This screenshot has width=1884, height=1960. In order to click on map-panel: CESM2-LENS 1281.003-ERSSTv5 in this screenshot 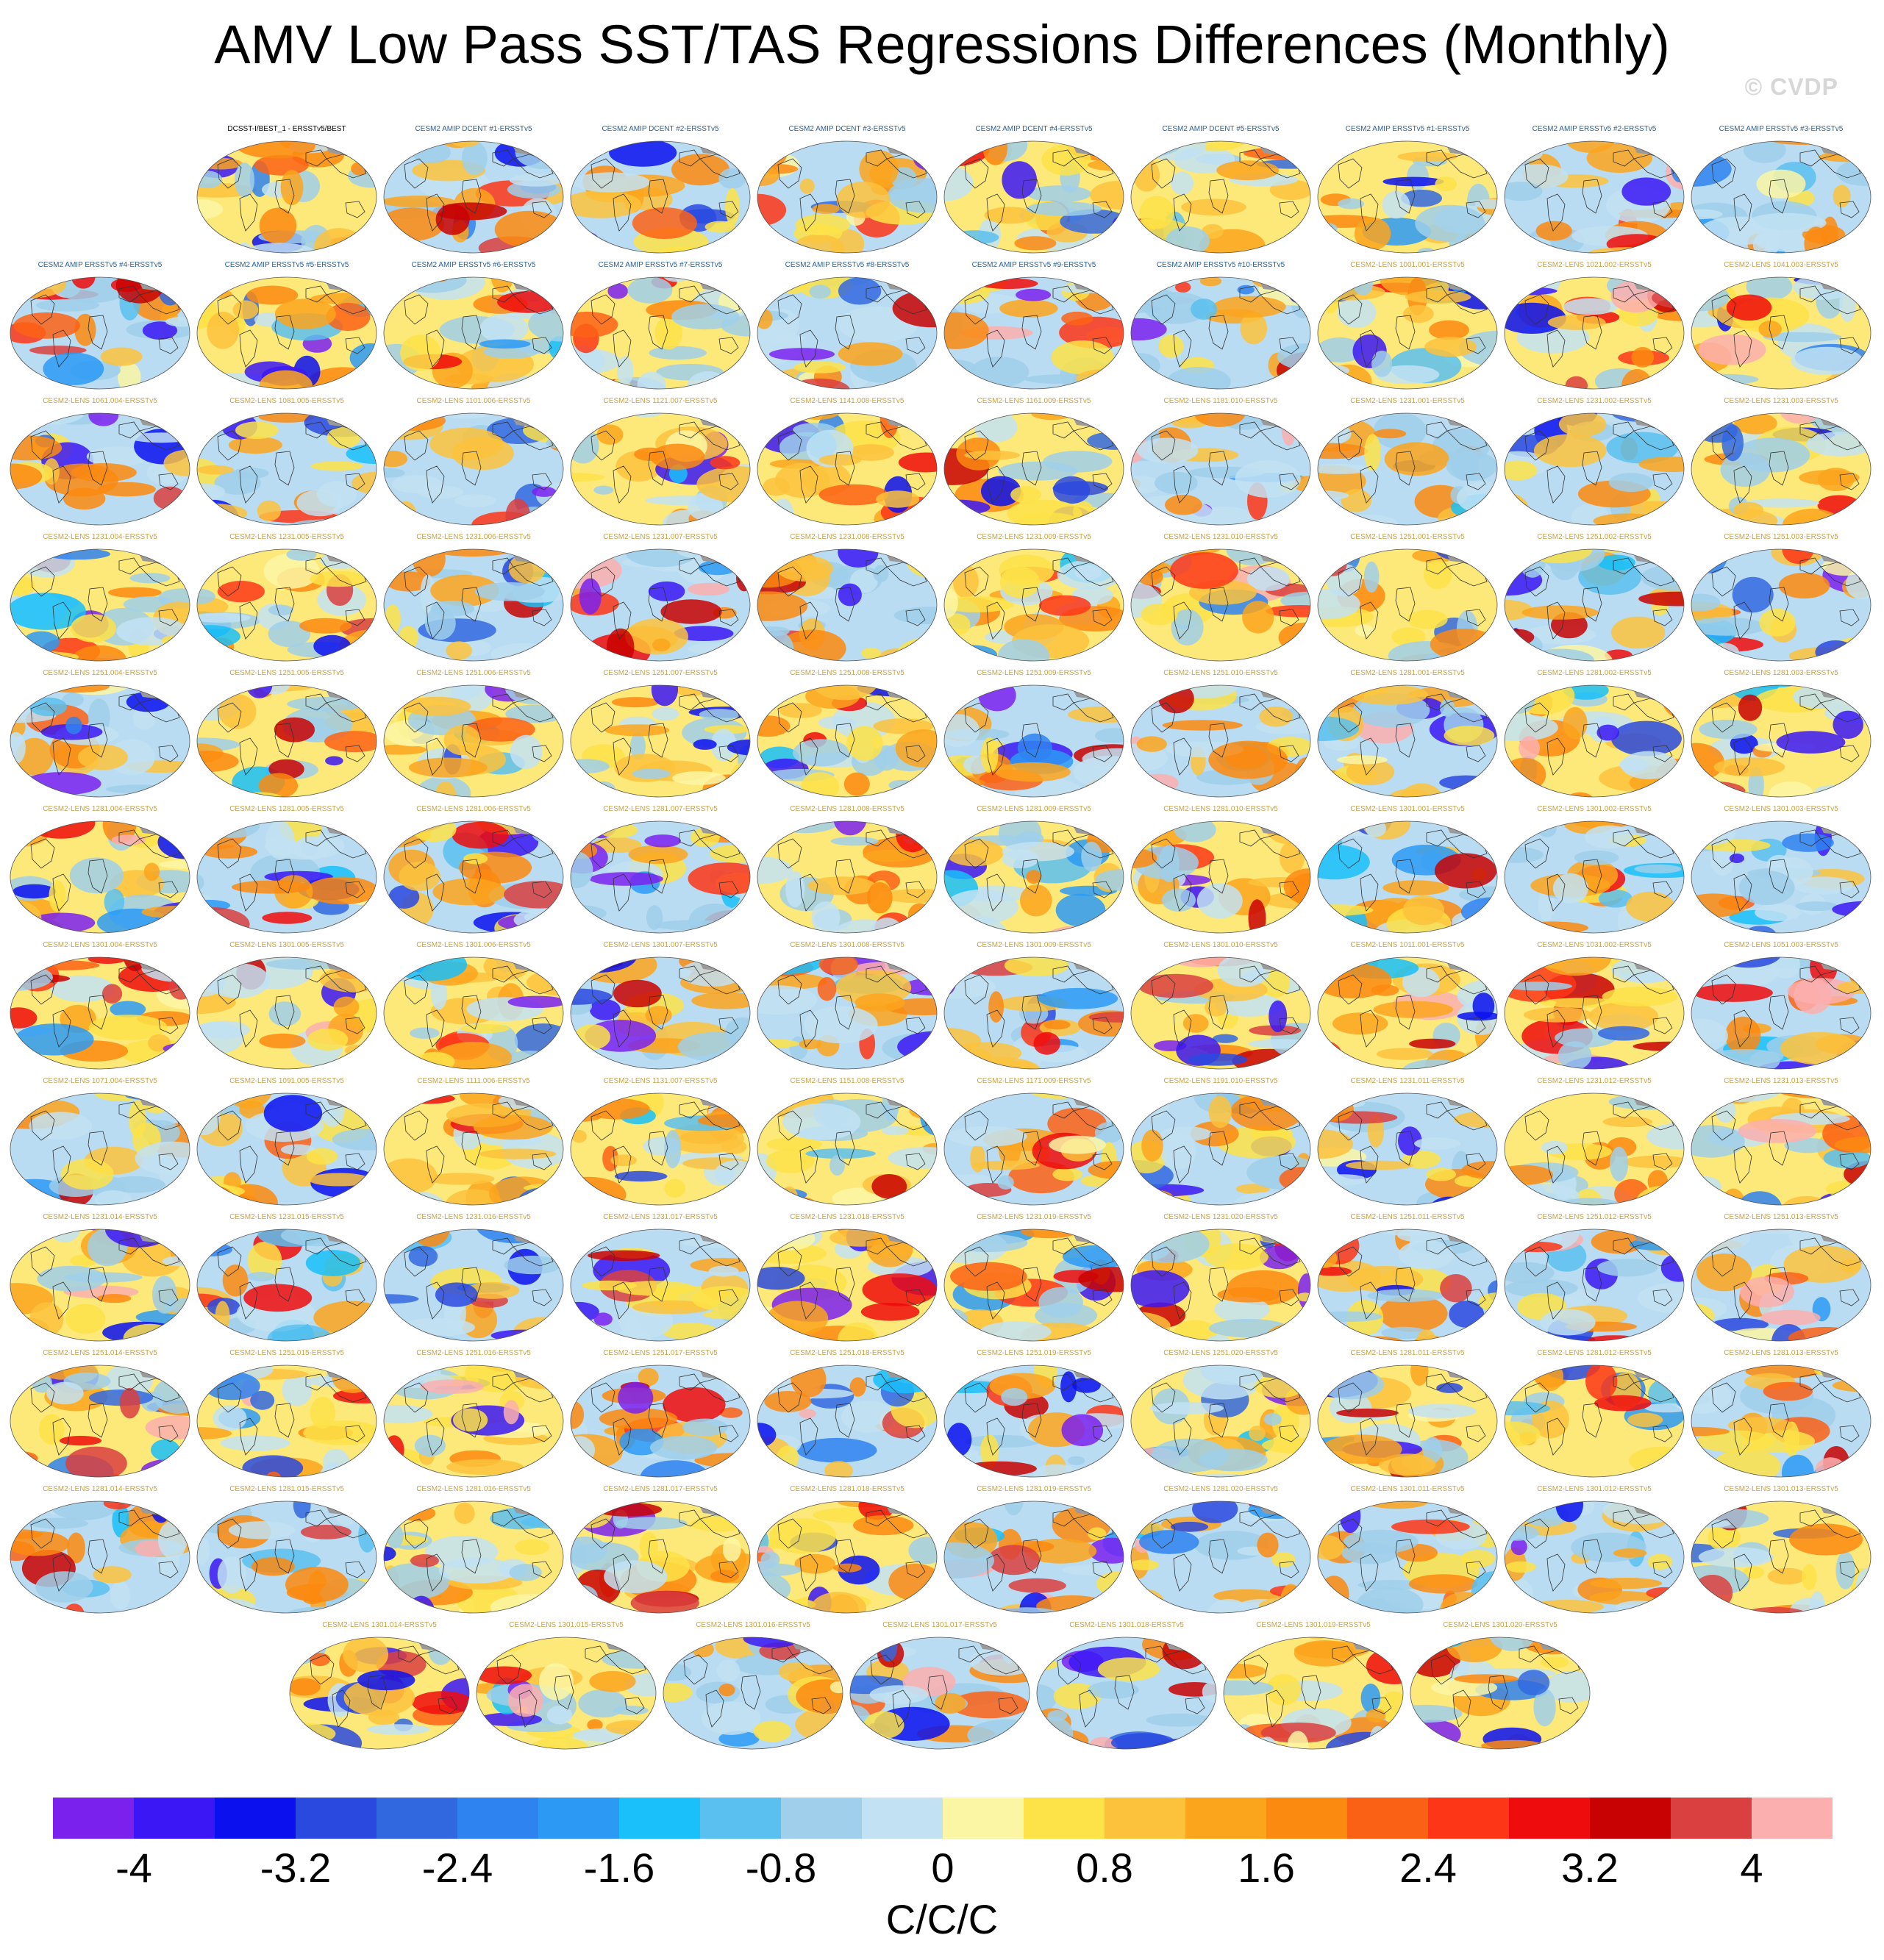, I will do `click(1781, 735)`.